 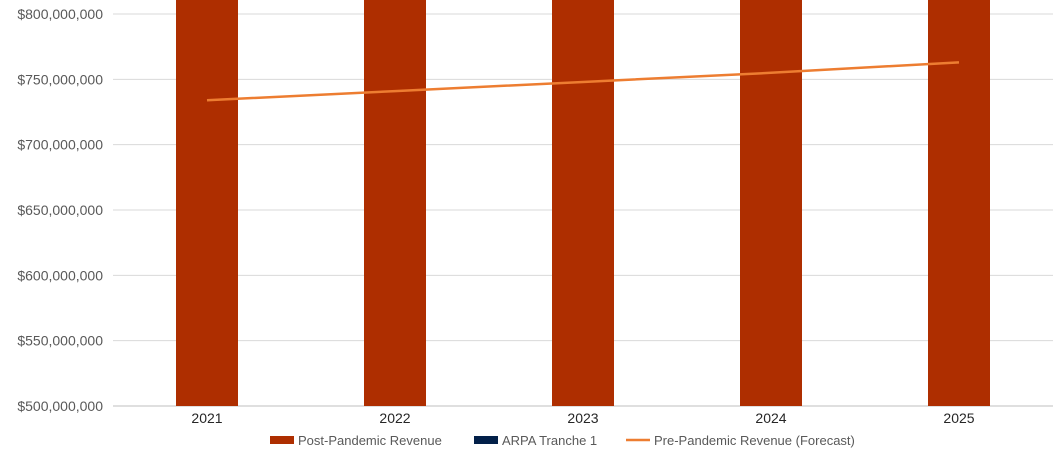 What do you see at coordinates (60, 275) in the screenshot?
I see `y-tick-label: $600,000,000` at bounding box center [60, 275].